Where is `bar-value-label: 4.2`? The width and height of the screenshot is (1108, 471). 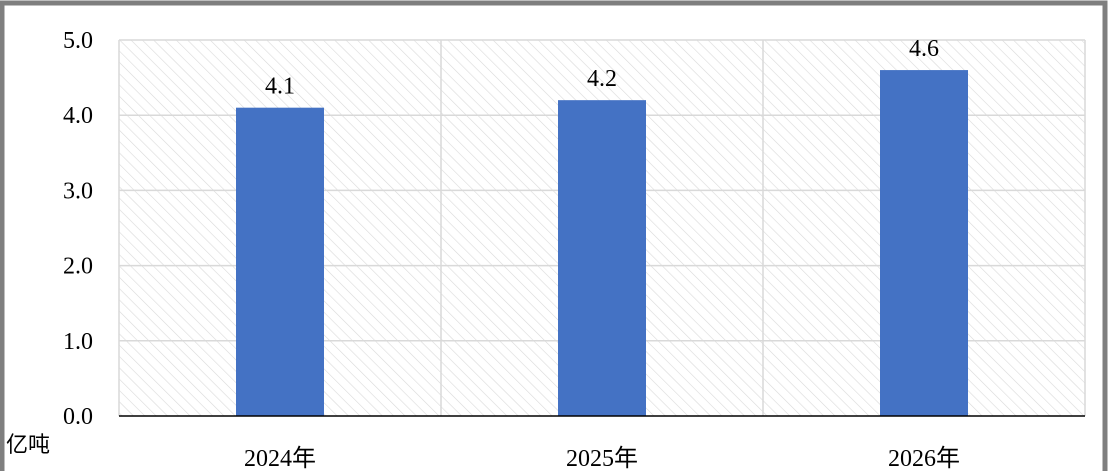 bar-value-label: 4.2 is located at coordinates (602, 79).